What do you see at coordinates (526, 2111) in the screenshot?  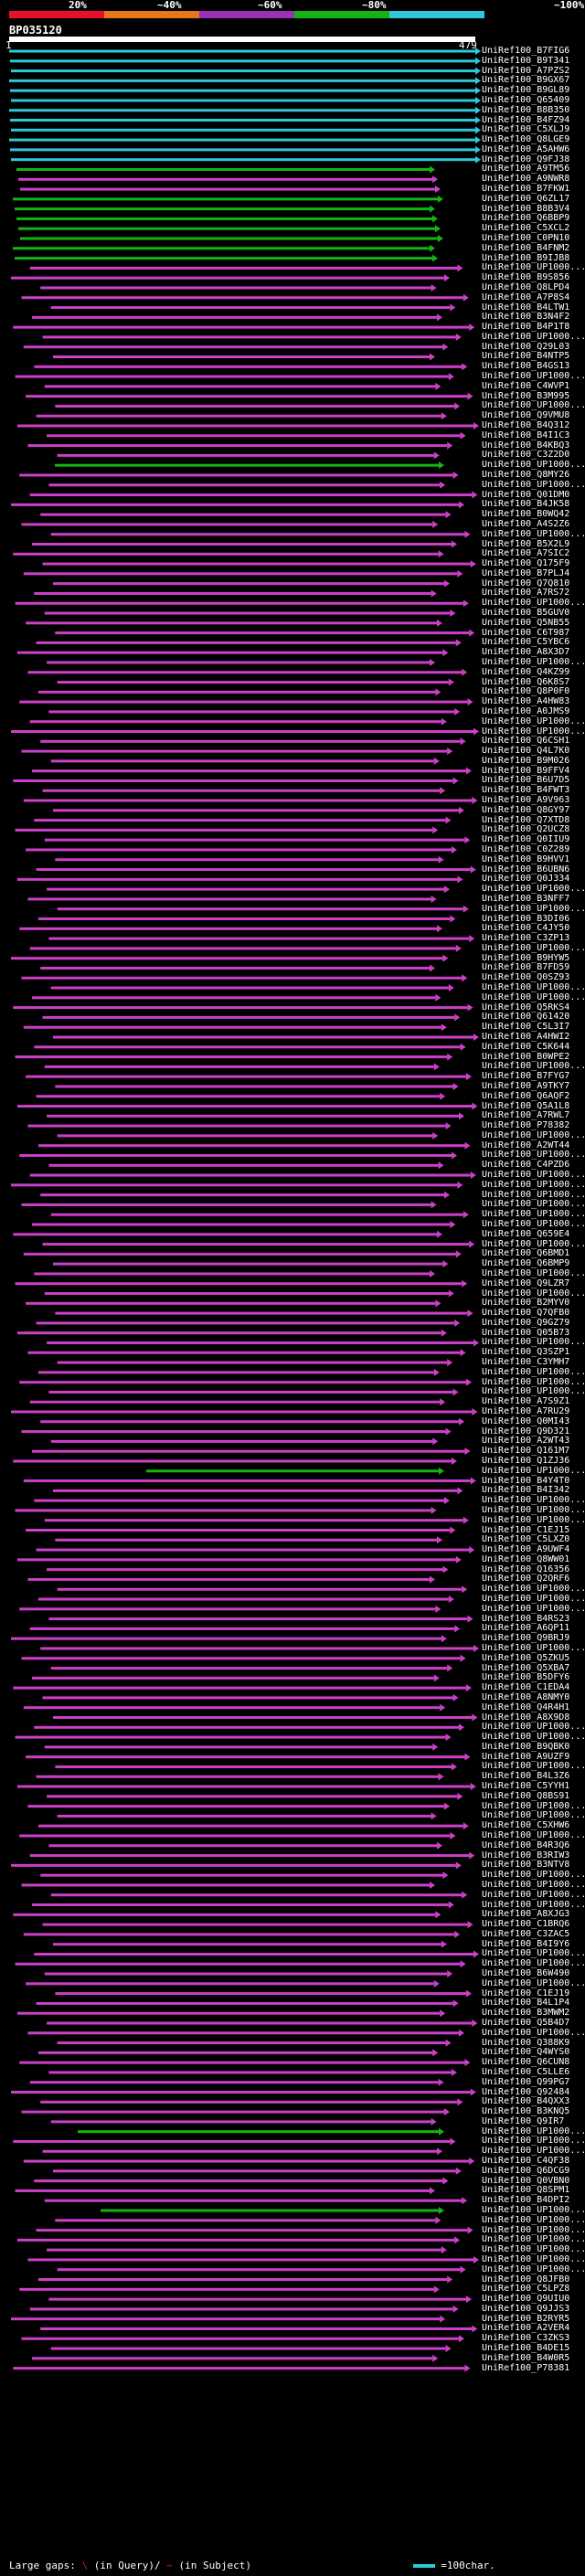 I see `hit-id-link: UniRef100_B3KNQ5` at bounding box center [526, 2111].